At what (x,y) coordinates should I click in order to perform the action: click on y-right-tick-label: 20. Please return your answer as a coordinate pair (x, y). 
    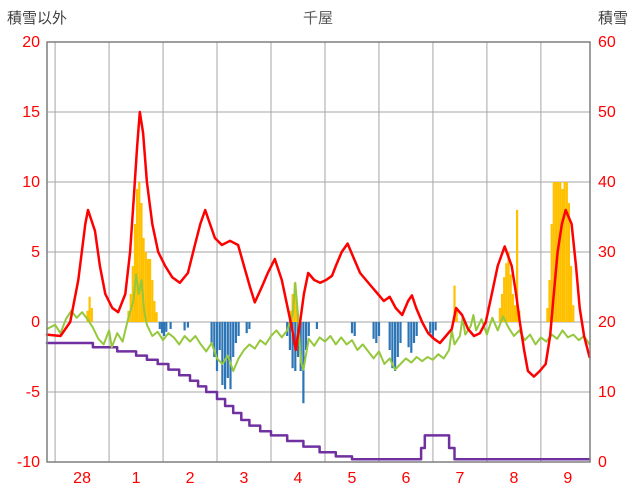
    Looking at the image, I should click on (607, 322).